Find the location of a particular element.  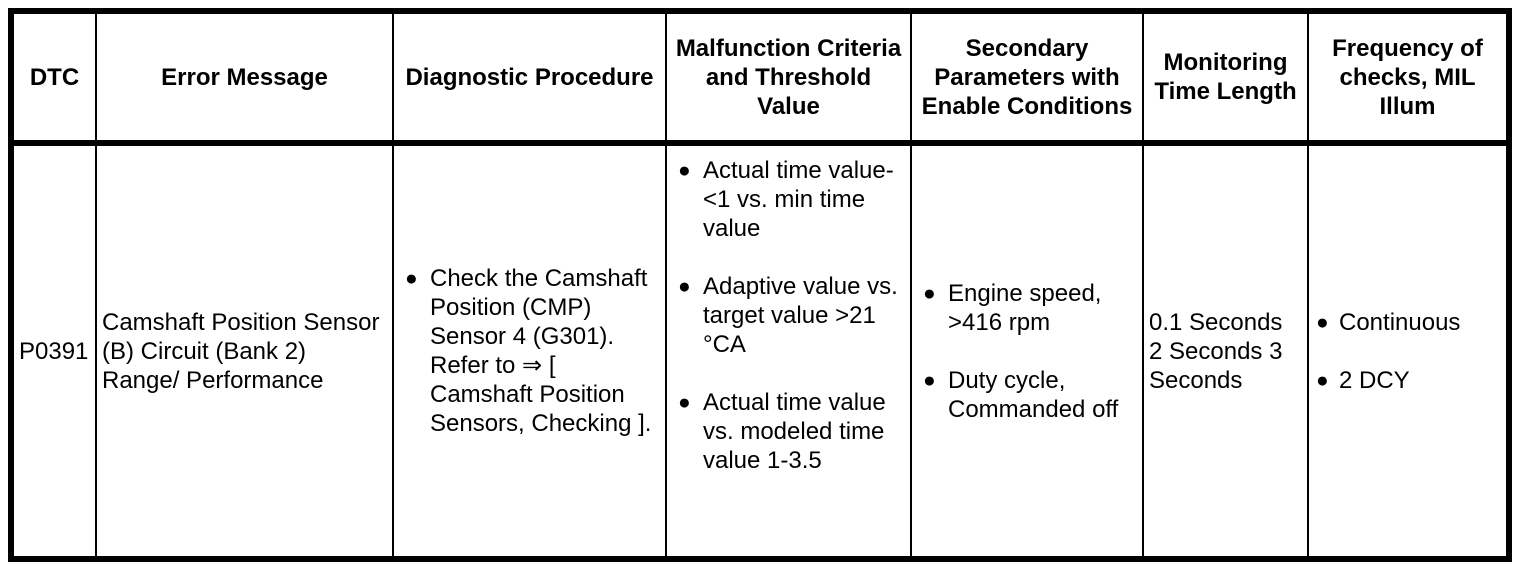

column-header-malfunction-criteria: Malfunction Criteria and Threshold Value is located at coordinates (789, 77).